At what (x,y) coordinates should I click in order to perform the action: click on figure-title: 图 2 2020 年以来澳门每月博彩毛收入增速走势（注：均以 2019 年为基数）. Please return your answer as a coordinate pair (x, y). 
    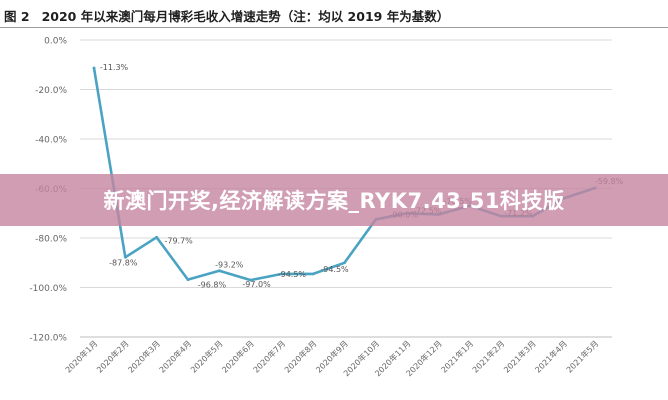
    Looking at the image, I should click on (334, 15).